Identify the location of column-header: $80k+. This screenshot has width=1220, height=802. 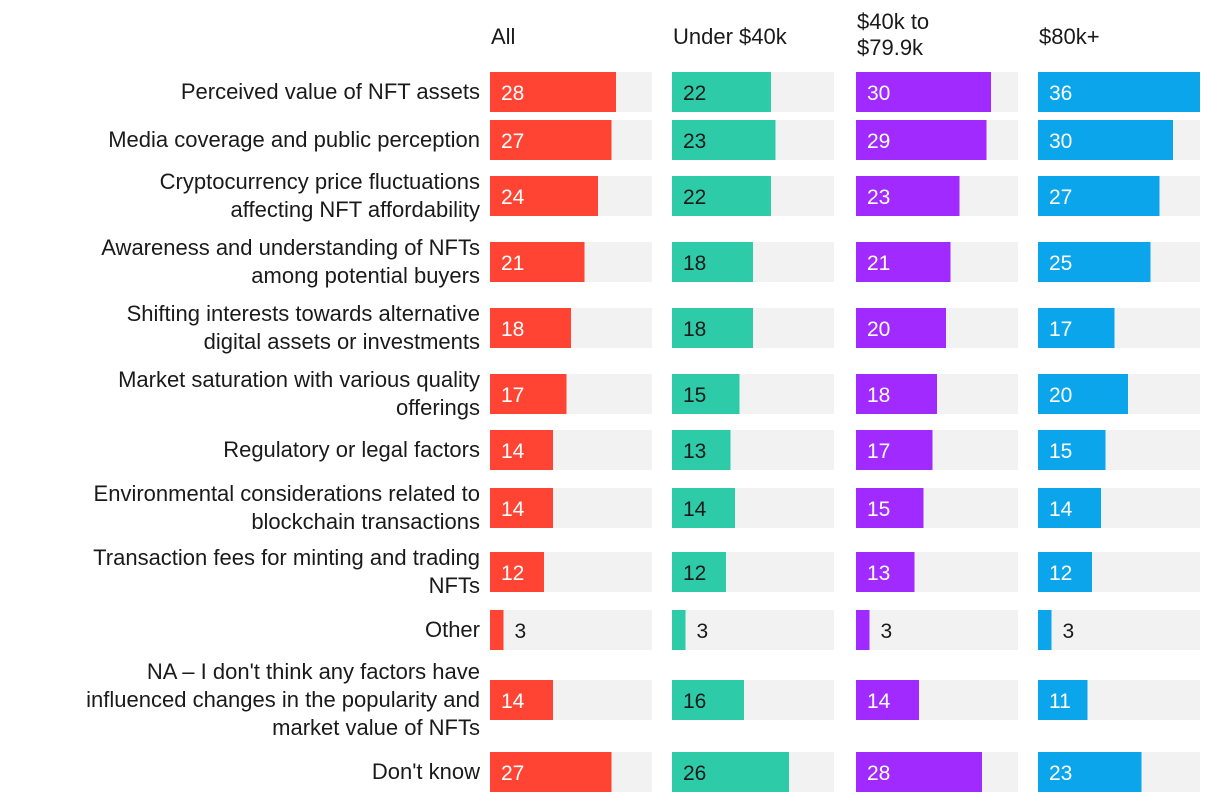
(1069, 36).